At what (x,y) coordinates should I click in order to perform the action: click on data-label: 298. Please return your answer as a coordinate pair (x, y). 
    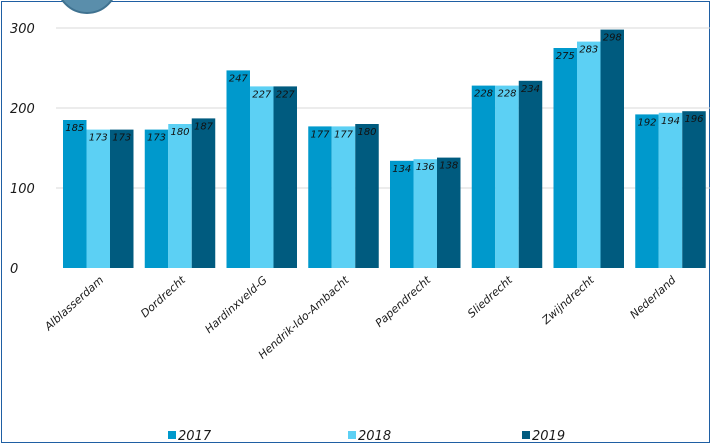
    Looking at the image, I should click on (612, 38).